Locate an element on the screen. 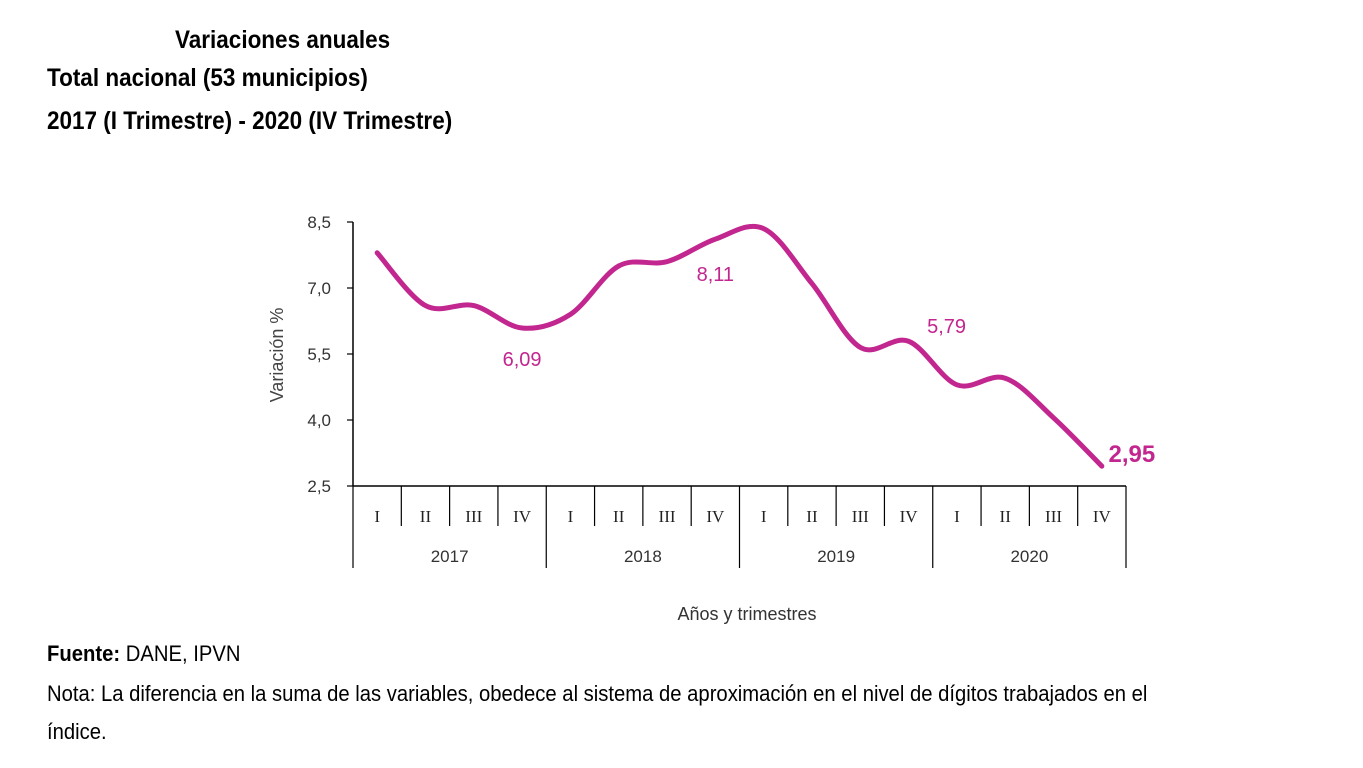 The height and width of the screenshot is (768, 1363). data-label: 6,09 is located at coordinates (522, 360).